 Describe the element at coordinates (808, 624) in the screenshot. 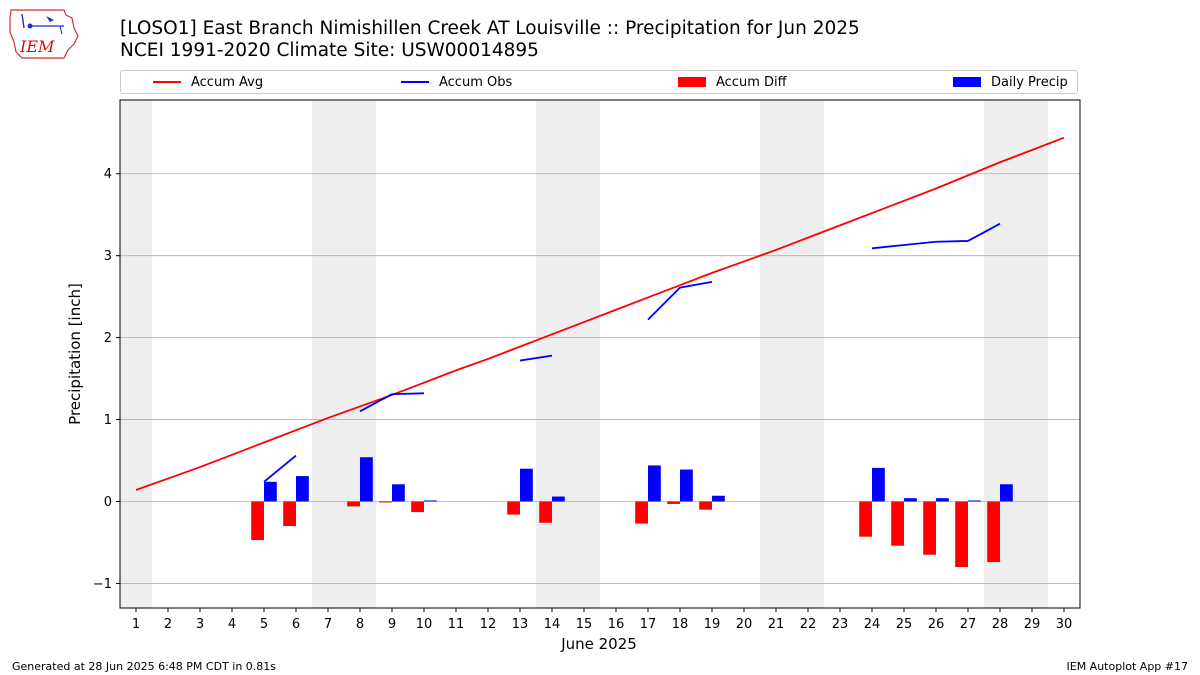

I see `x-tick-label: 22` at that location.